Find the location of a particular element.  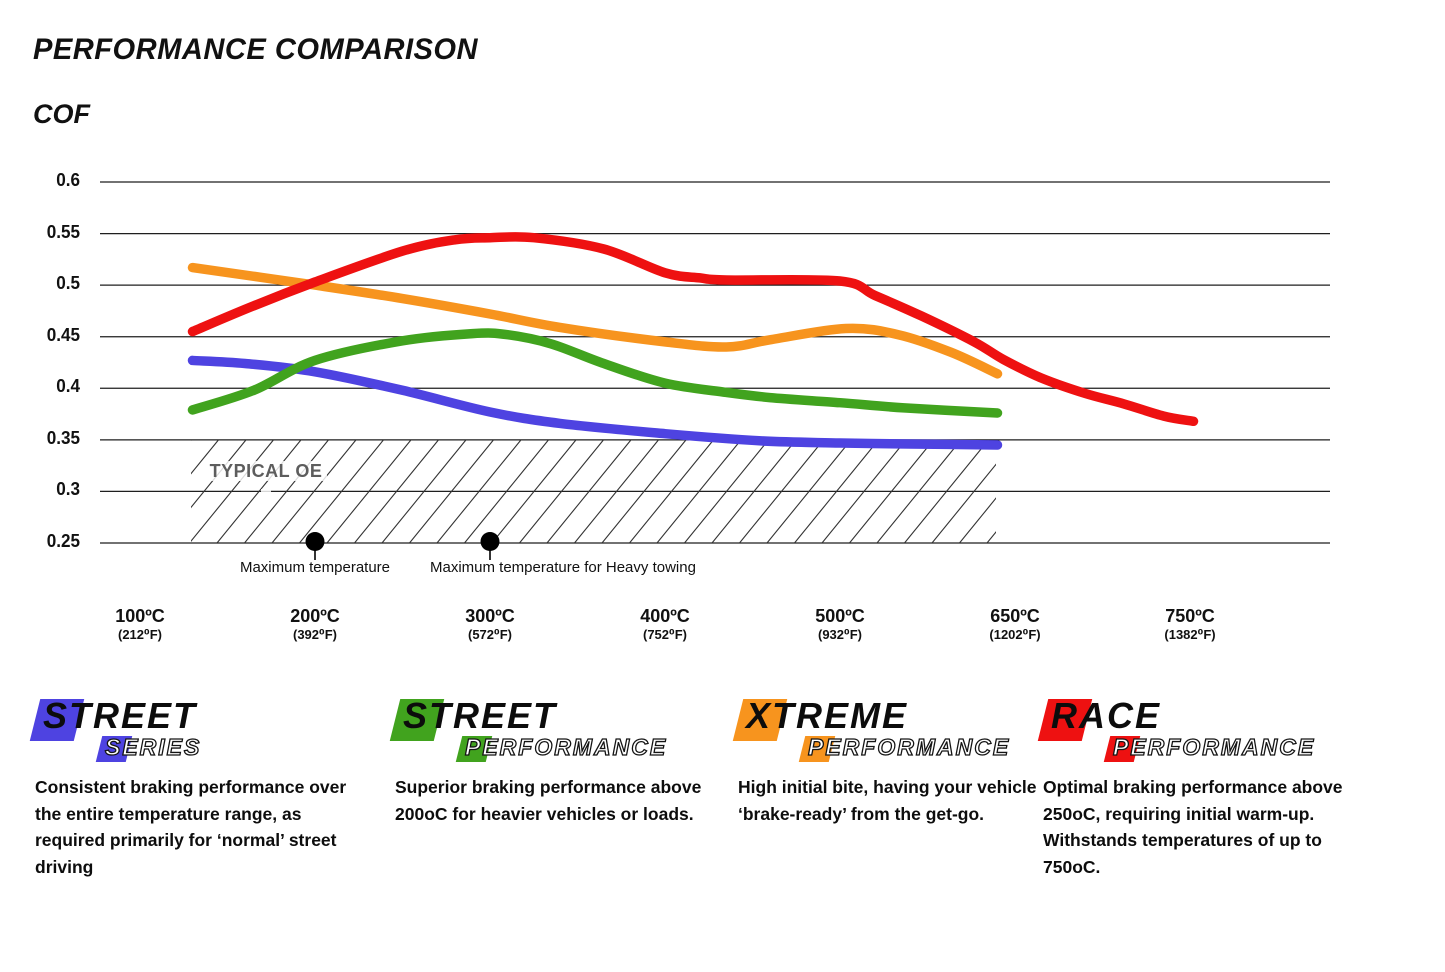

brand-logo-race-performance: RACE PERFORMANCE is located at coordinates (1205, 730).